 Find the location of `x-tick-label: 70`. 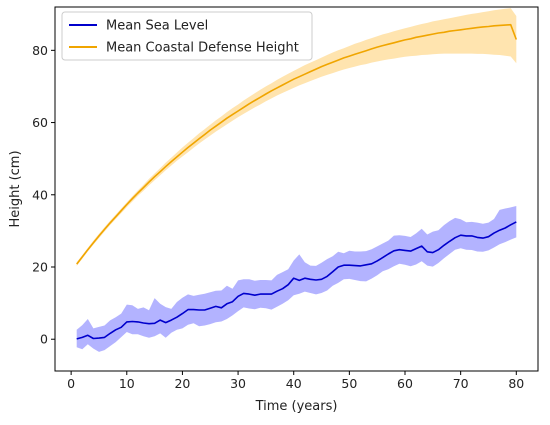

x-tick-label: 70 is located at coordinates (461, 383).